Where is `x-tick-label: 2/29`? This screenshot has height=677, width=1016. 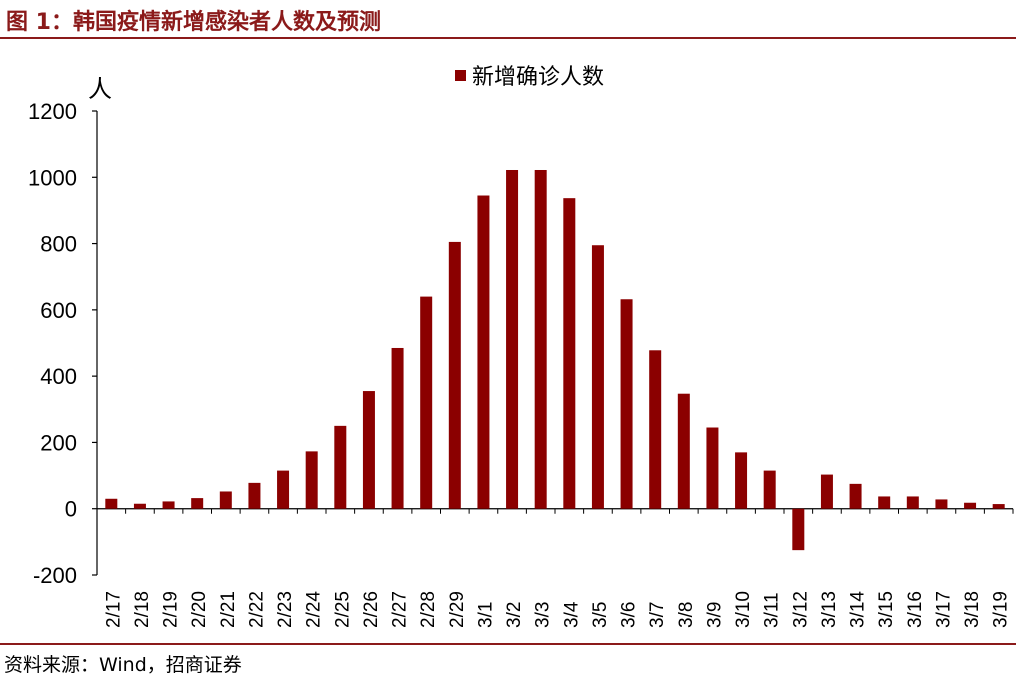
x-tick-label: 2/29 is located at coordinates (457, 609).